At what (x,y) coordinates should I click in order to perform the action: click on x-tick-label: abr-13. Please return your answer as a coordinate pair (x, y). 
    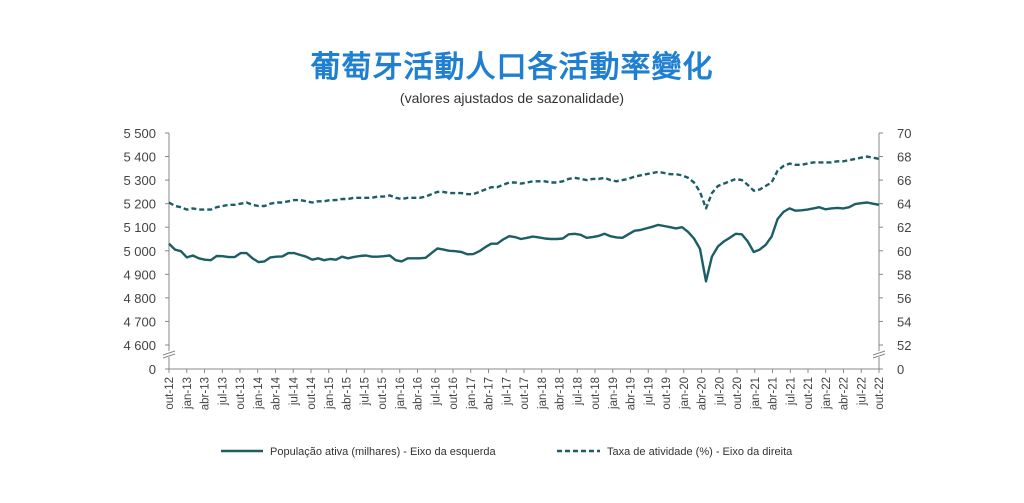
    Looking at the image, I should click on (206, 393).